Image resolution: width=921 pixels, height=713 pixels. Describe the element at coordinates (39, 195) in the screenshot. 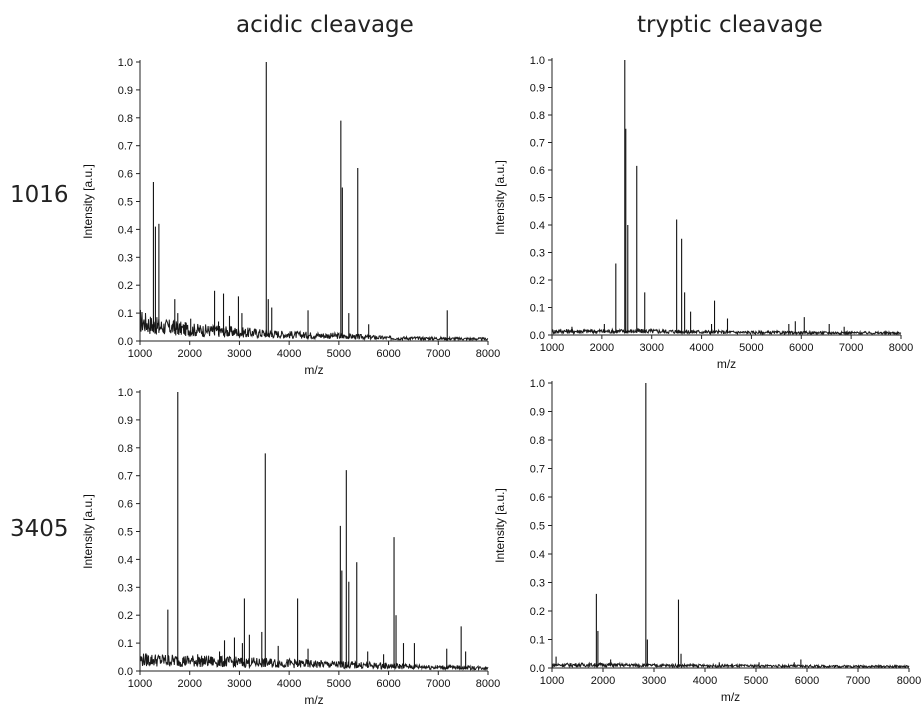

I see `row-label-1016: 1016` at that location.